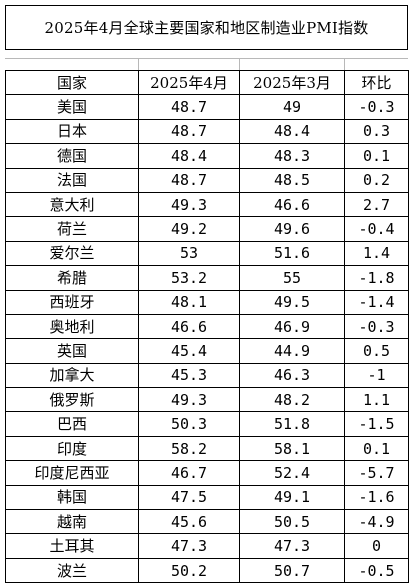 The width and height of the screenshot is (416, 583). I want to click on cell-apr-2025: 47.3, so click(189, 546).